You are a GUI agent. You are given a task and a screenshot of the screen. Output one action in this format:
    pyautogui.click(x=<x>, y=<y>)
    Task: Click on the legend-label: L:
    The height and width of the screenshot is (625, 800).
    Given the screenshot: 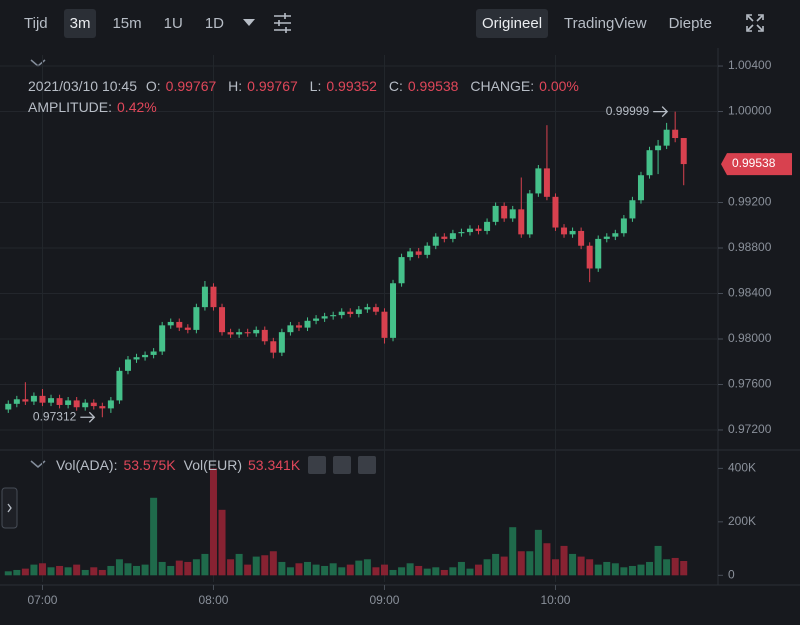 What is the action you would take?
    pyautogui.click(x=315, y=86)
    